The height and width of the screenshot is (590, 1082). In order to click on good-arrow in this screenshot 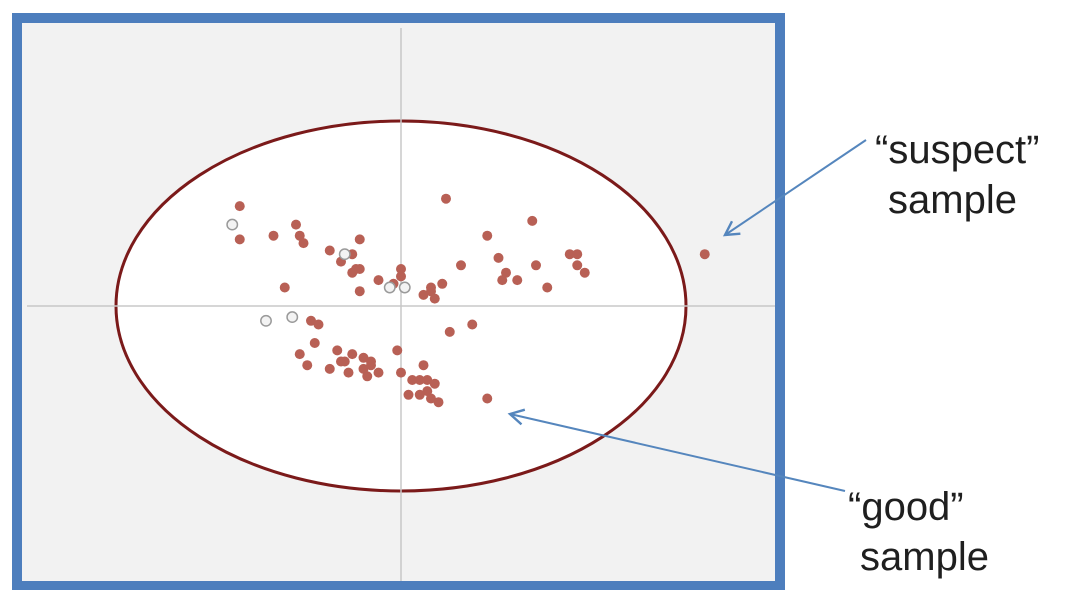, I will do `click(676, 450)`.